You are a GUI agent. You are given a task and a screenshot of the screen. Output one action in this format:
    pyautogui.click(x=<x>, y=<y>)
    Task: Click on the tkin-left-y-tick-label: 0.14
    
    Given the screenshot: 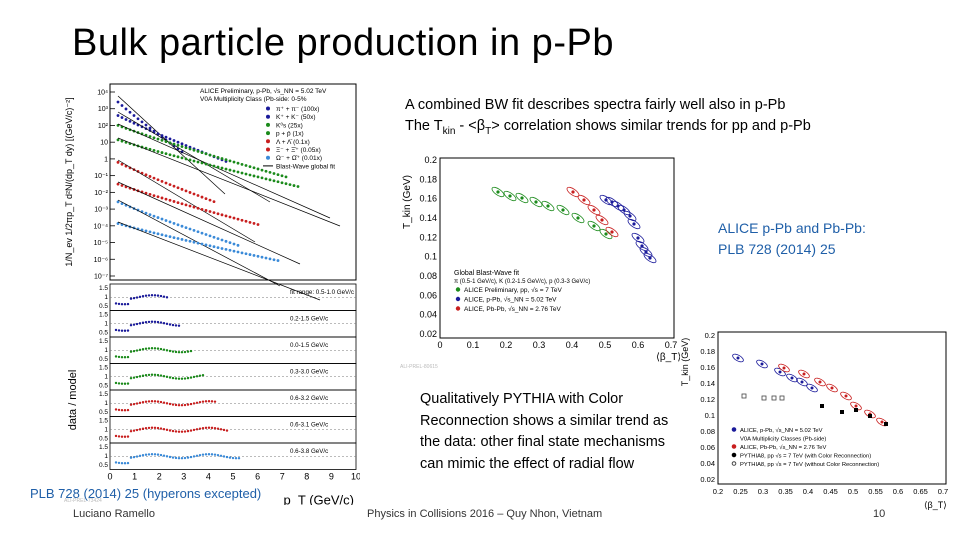 What is the action you would take?
    pyautogui.click(x=428, y=218)
    